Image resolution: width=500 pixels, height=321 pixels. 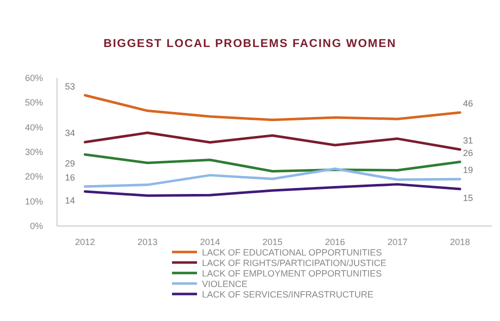 What do you see at coordinates (292, 273) in the screenshot?
I see `legend-label: LACK OF EMPLOYMENT OPPORTUNITIES` at bounding box center [292, 273].